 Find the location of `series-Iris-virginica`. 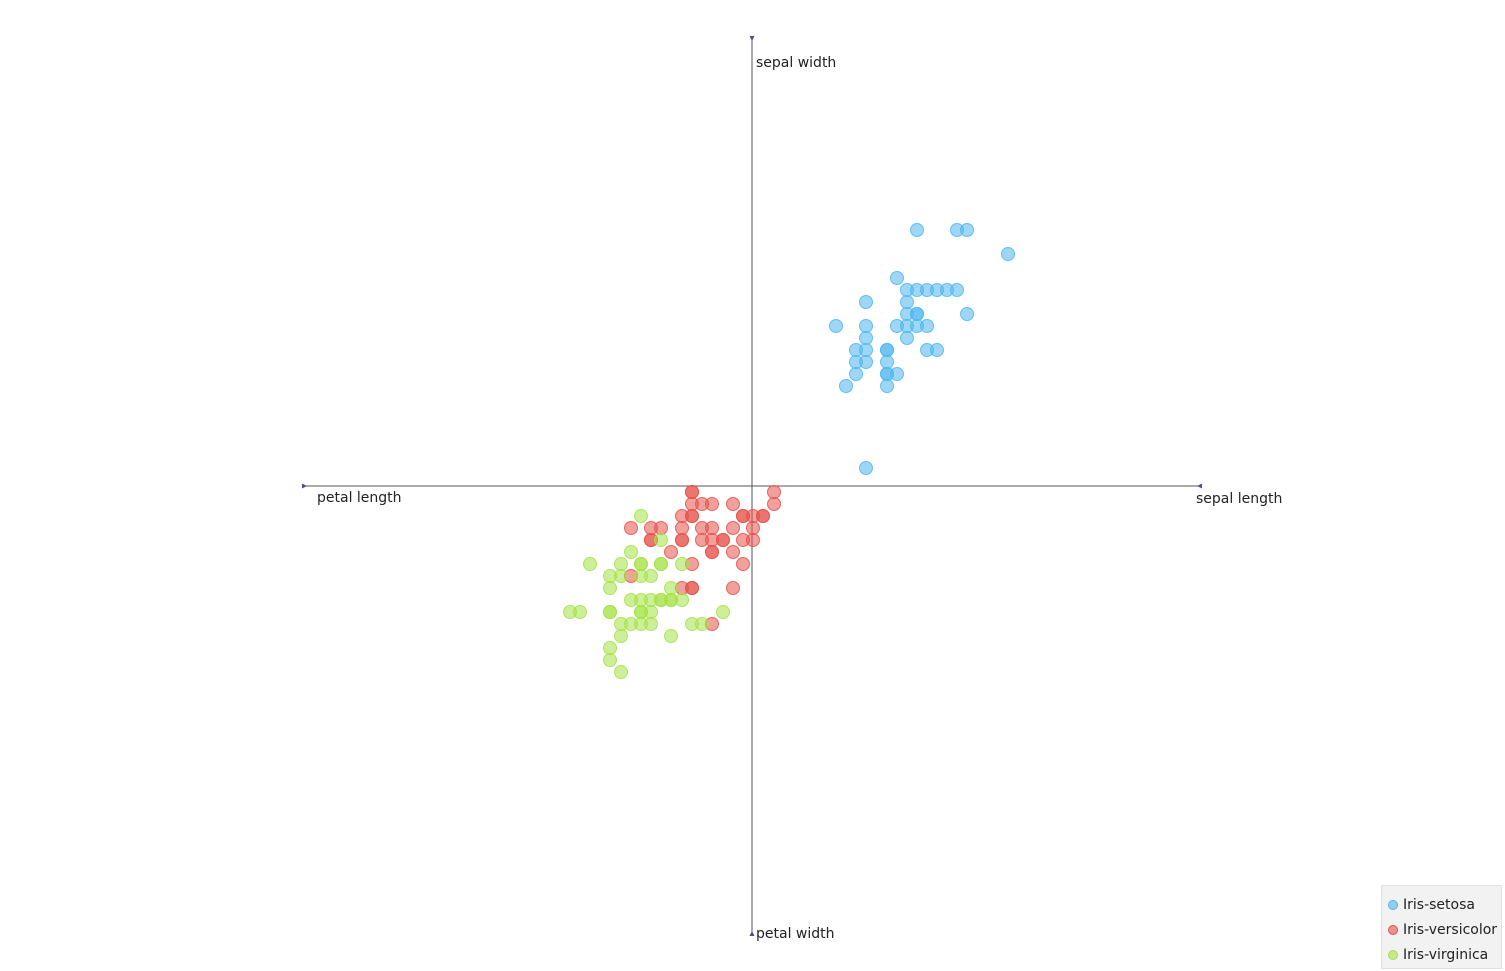

series-Iris-virginica is located at coordinates (646, 594).